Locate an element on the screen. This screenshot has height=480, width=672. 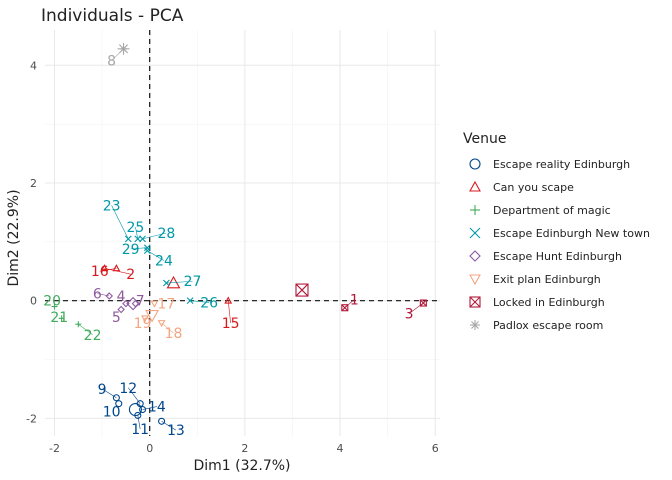
x-tick-label: 6 is located at coordinates (435, 448).